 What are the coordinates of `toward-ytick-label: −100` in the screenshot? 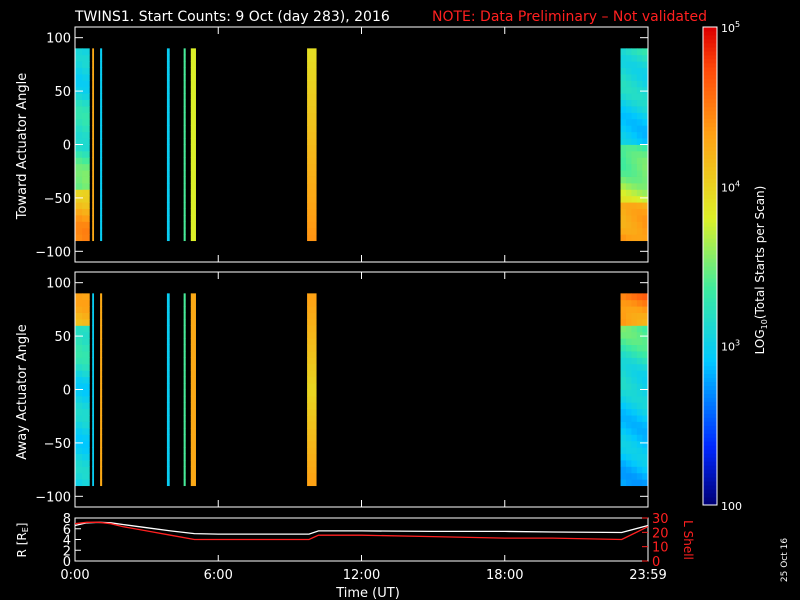 It's located at (53, 252).